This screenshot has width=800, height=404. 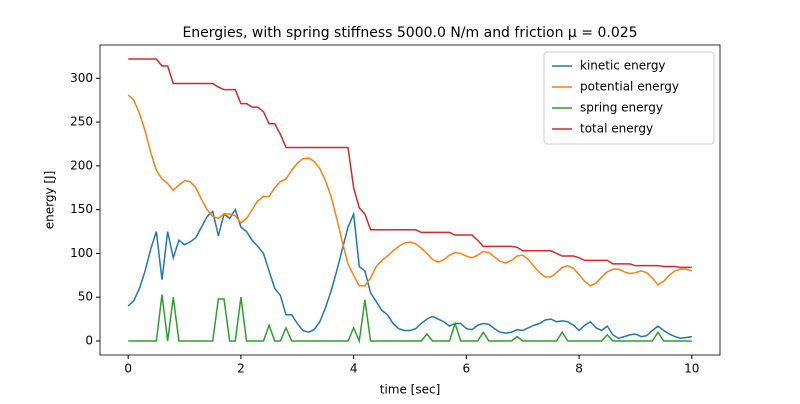 I want to click on x-tick-label: 8, so click(x=579, y=369).